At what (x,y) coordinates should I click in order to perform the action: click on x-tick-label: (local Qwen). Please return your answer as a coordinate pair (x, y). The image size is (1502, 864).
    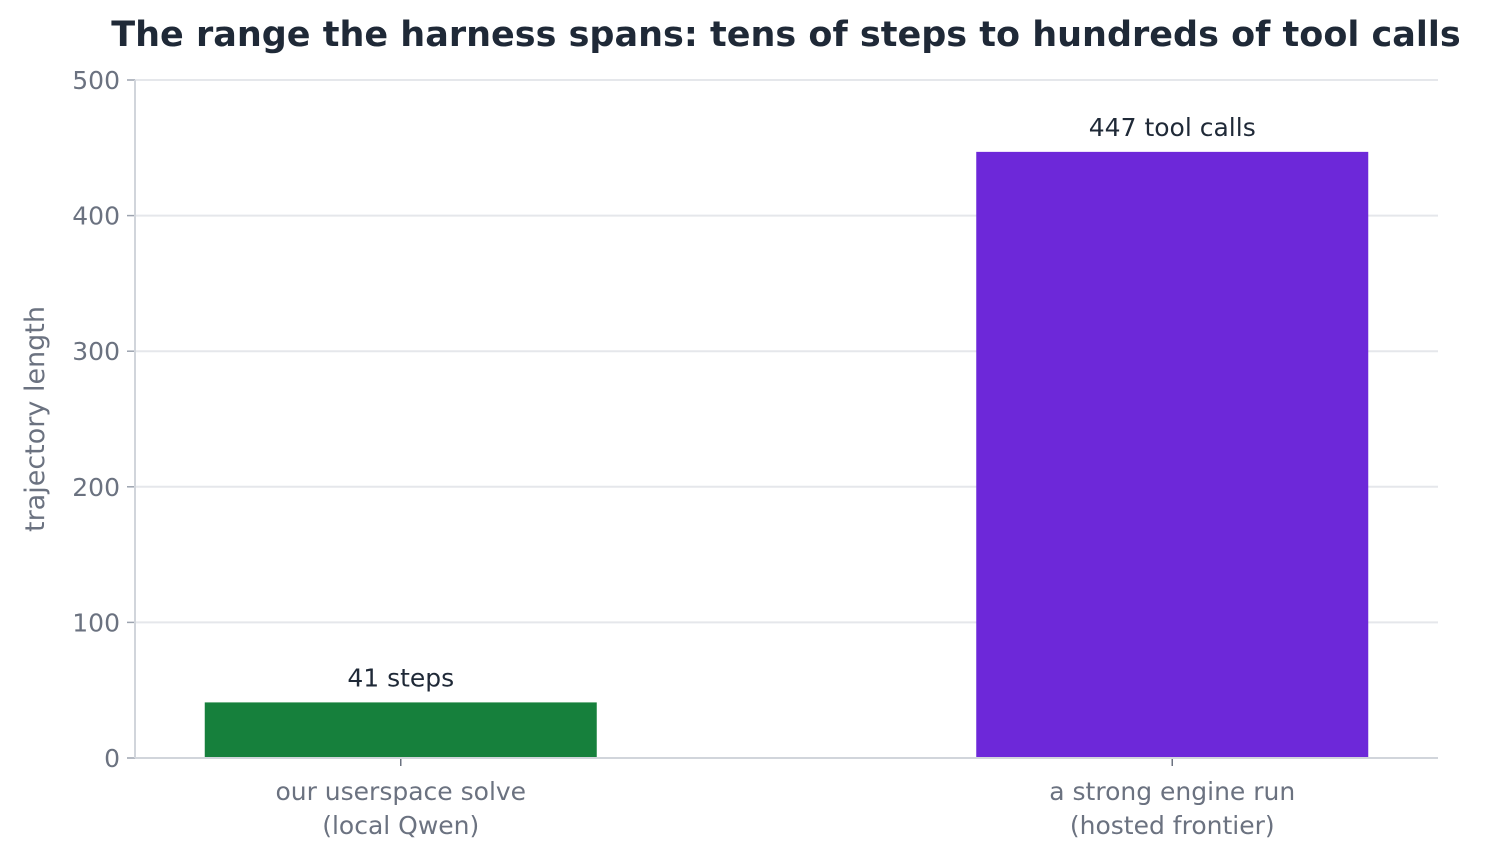
    Looking at the image, I should click on (400, 825).